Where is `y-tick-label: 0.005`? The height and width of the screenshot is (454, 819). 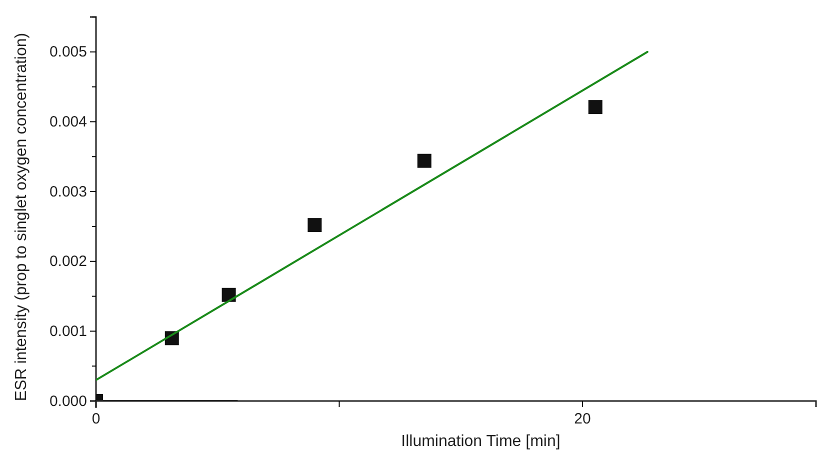
y-tick-label: 0.005 is located at coordinates (68, 52).